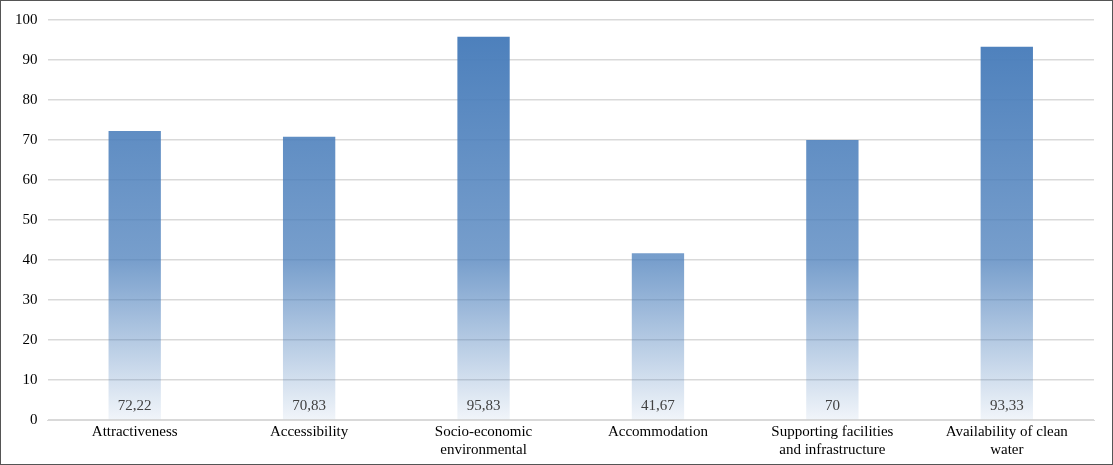  What do you see at coordinates (309, 430) in the screenshot?
I see `x-tick-label: Accessibility` at bounding box center [309, 430].